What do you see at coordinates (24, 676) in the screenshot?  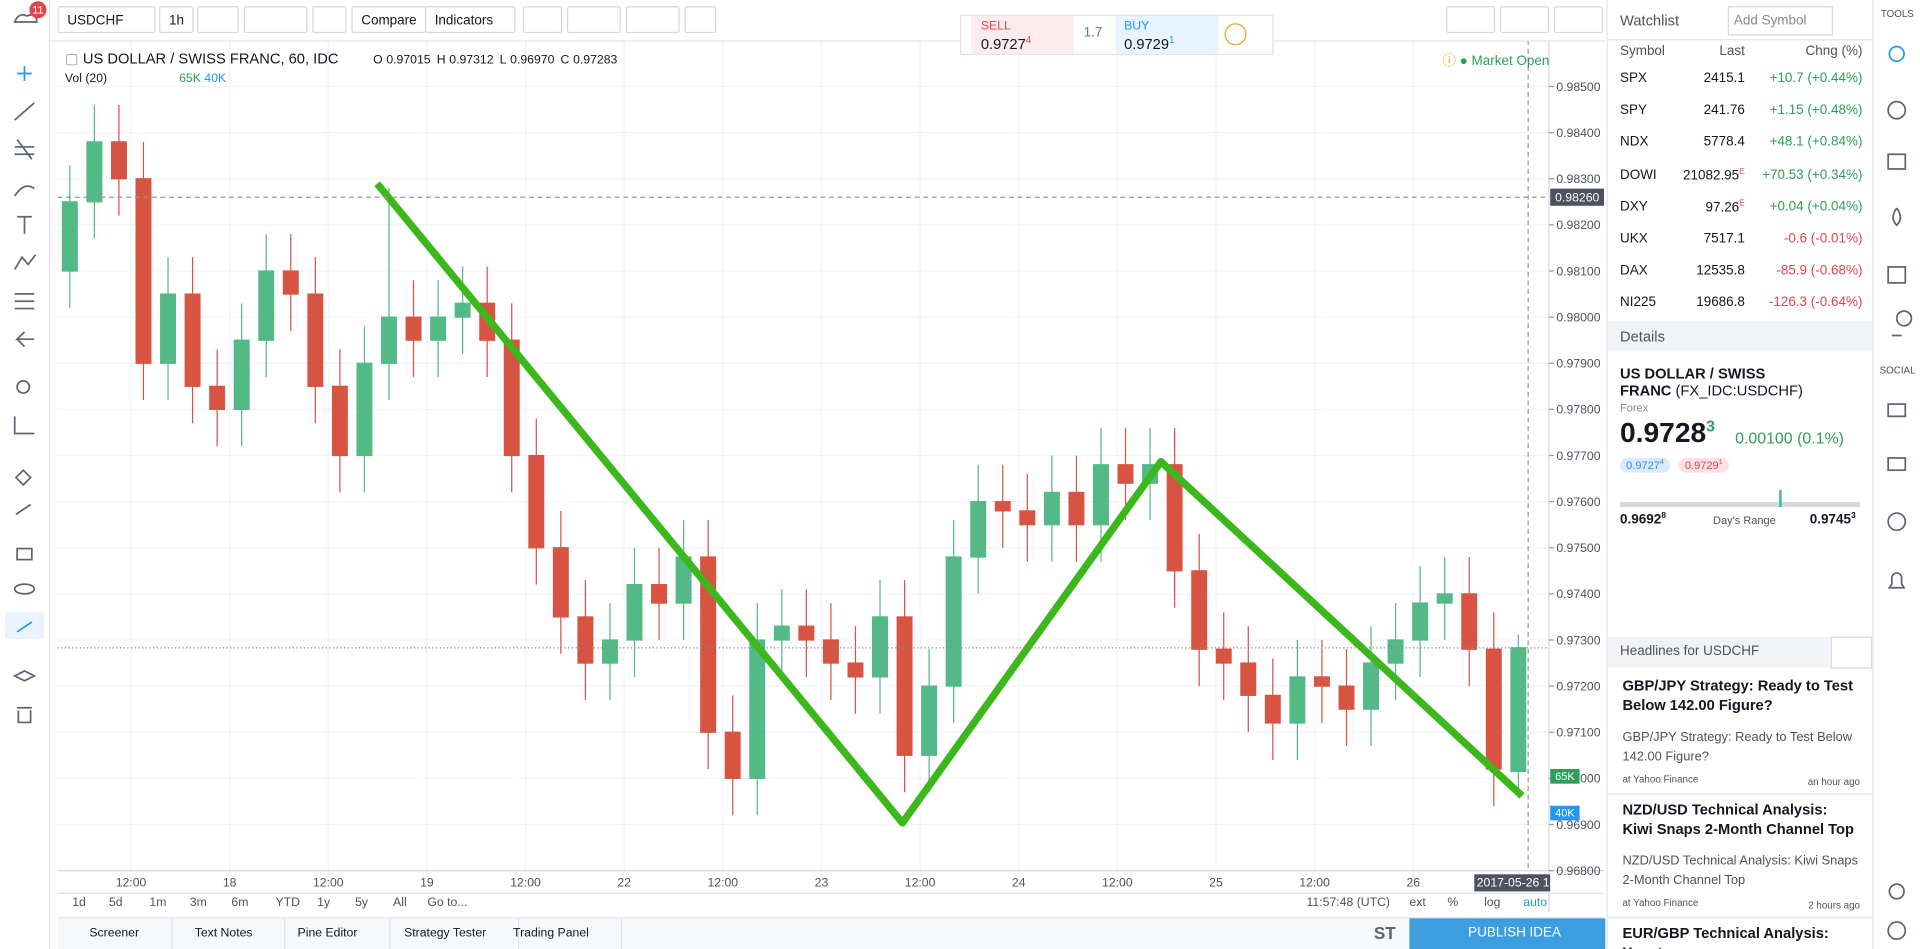 I see `layers-tool` at bounding box center [24, 676].